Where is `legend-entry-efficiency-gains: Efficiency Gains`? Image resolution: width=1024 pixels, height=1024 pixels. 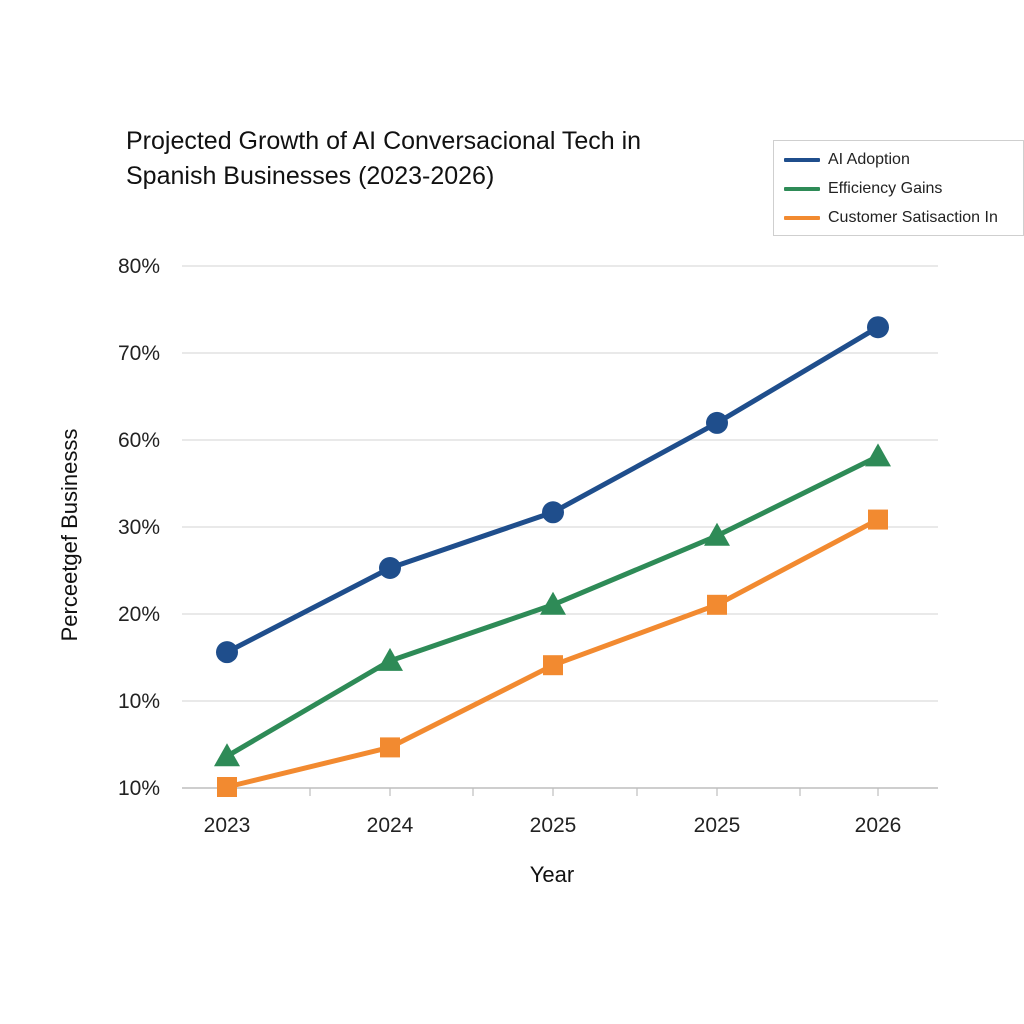
legend-entry-efficiency-gains: Efficiency Gains is located at coordinates (863, 189).